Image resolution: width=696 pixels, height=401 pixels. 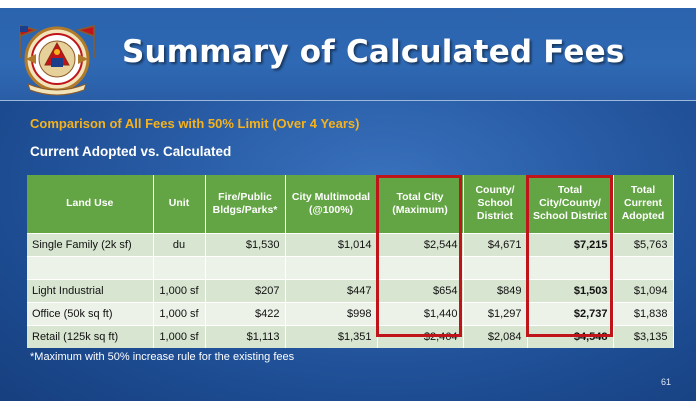 I want to click on cell-fire-public: $207, so click(x=245, y=290).